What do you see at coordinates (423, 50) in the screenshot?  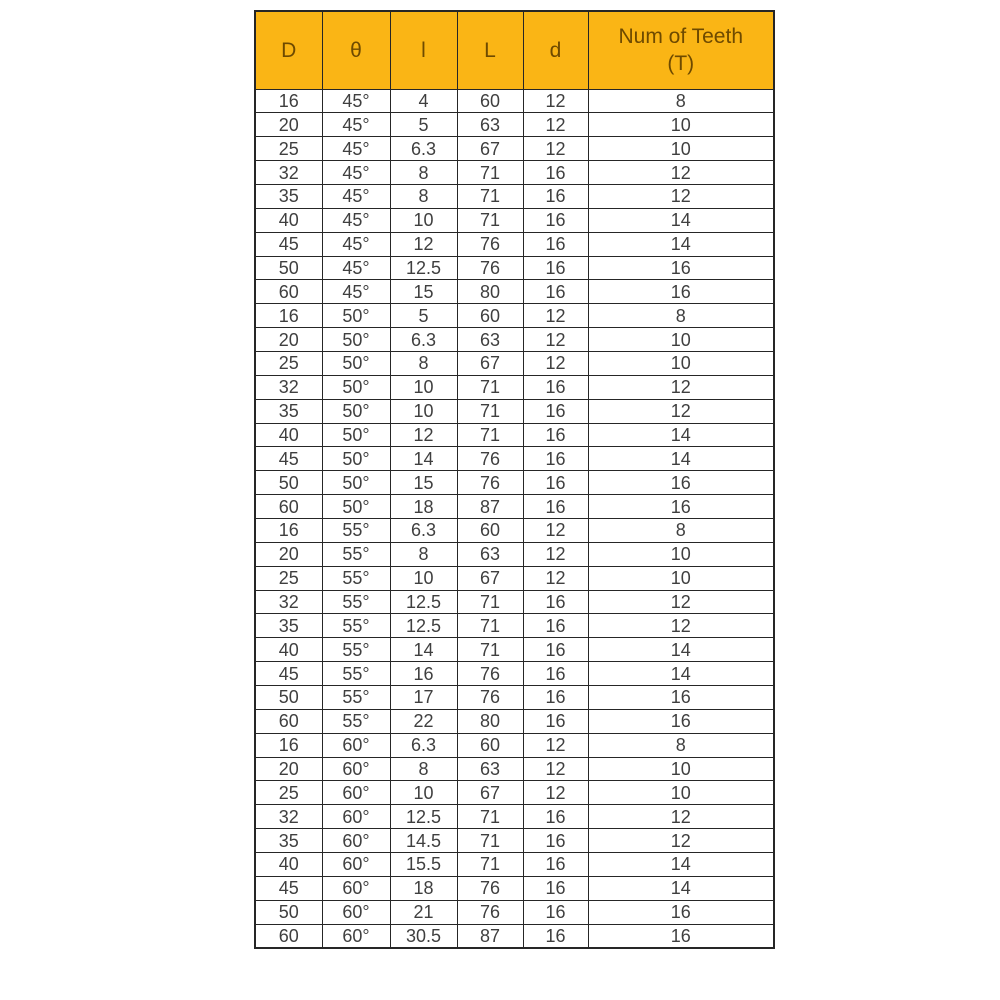 I see `col-header-l: l` at bounding box center [423, 50].